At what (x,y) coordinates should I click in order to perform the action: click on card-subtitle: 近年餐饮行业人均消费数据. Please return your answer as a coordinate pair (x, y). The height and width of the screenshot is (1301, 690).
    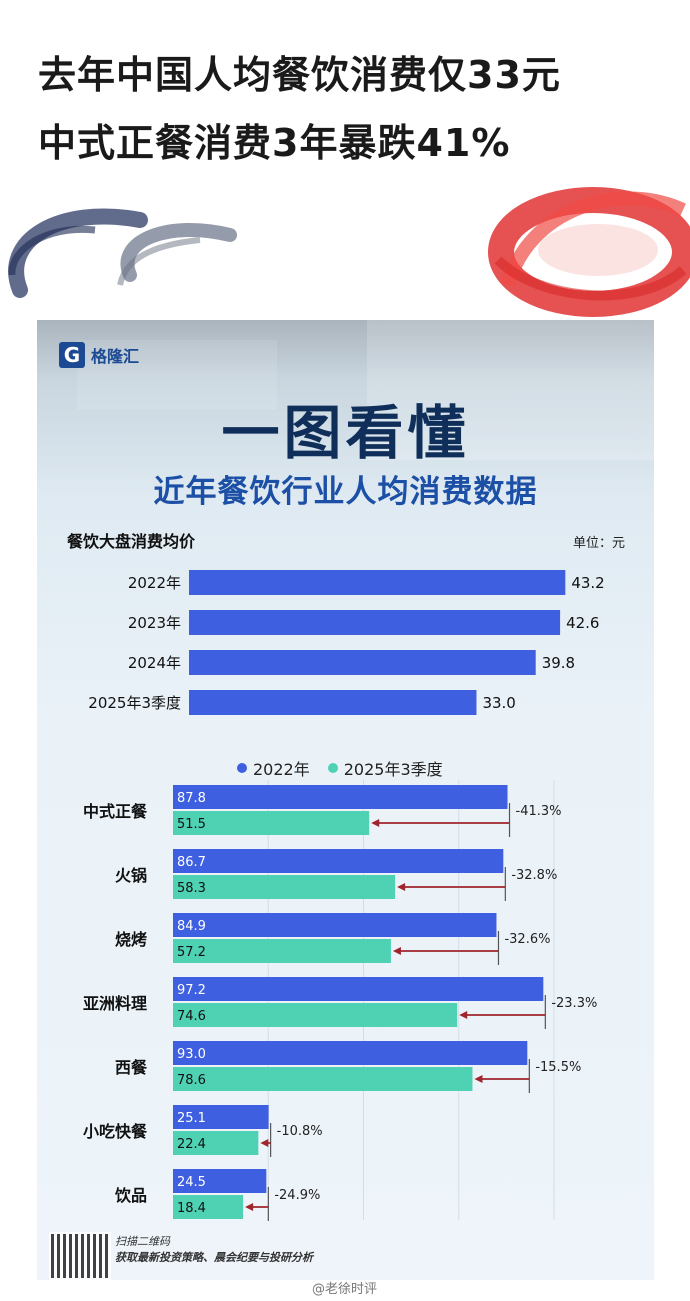
    Looking at the image, I should click on (345, 492).